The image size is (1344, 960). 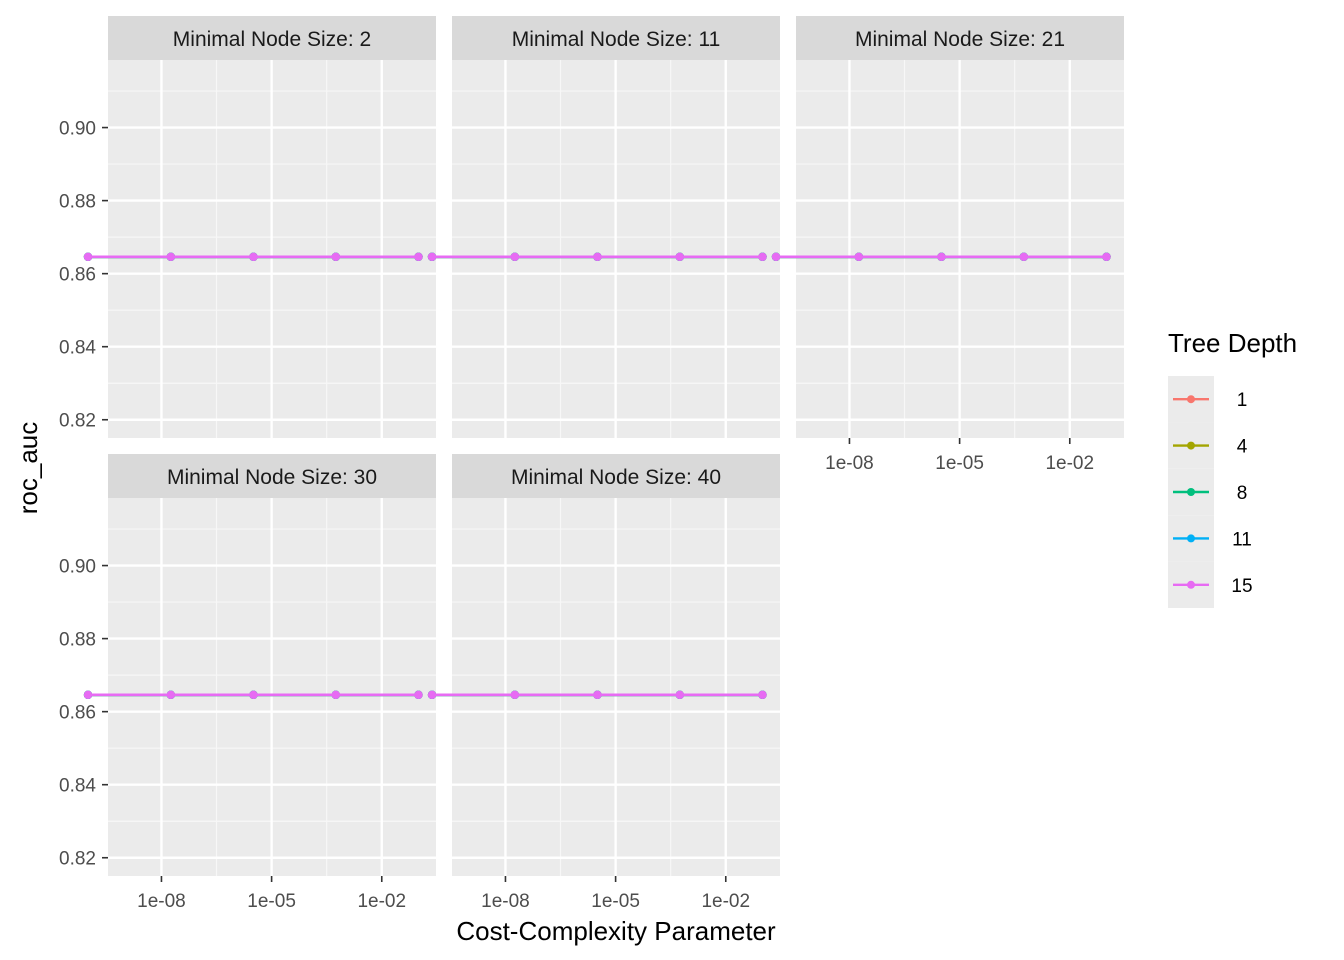 I want to click on facet-panel: Minimal Node Size: 21 1e-08 1e-05 1e-02, so click(x=947, y=245).